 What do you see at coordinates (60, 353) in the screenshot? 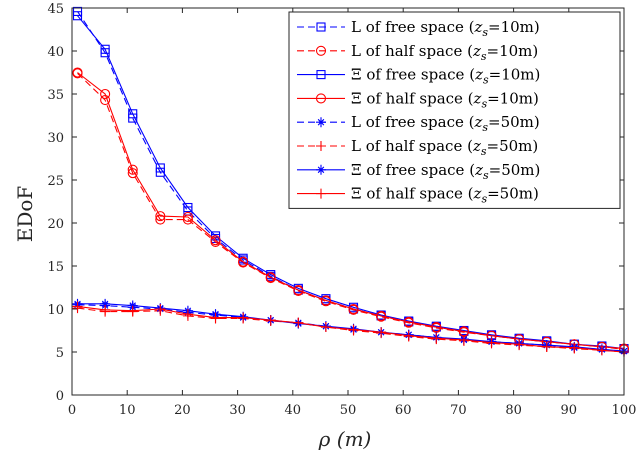
I see `y-tick-label: 5` at bounding box center [60, 353].